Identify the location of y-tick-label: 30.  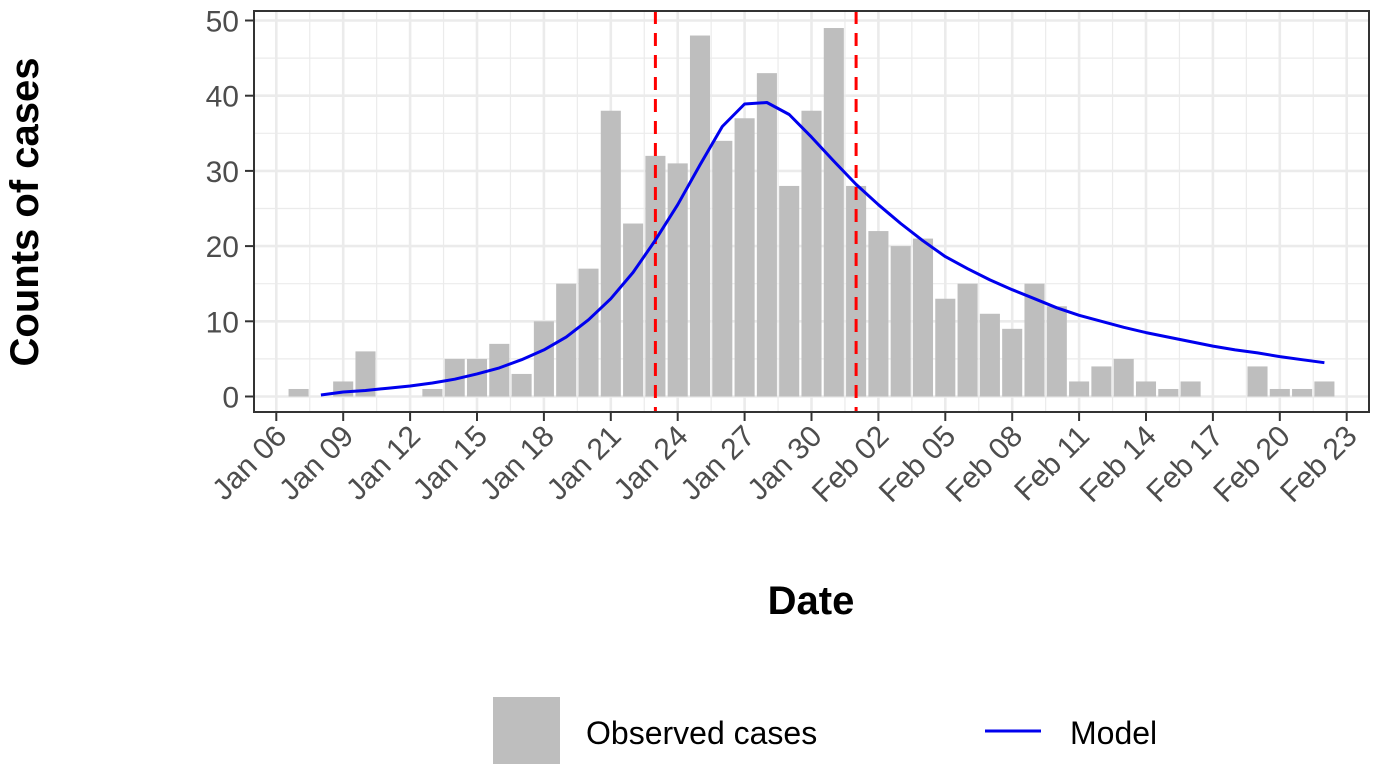
(222, 172).